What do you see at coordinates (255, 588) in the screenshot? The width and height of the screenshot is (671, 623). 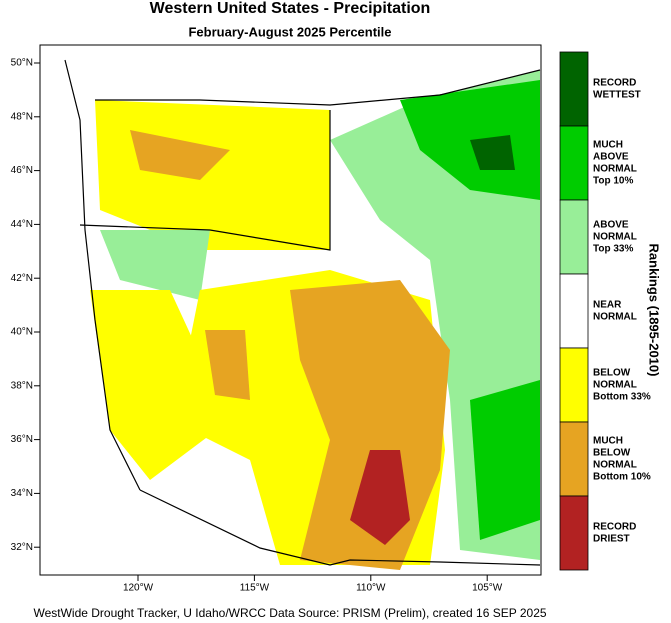 I see `lon-tick-label: 115°W` at bounding box center [255, 588].